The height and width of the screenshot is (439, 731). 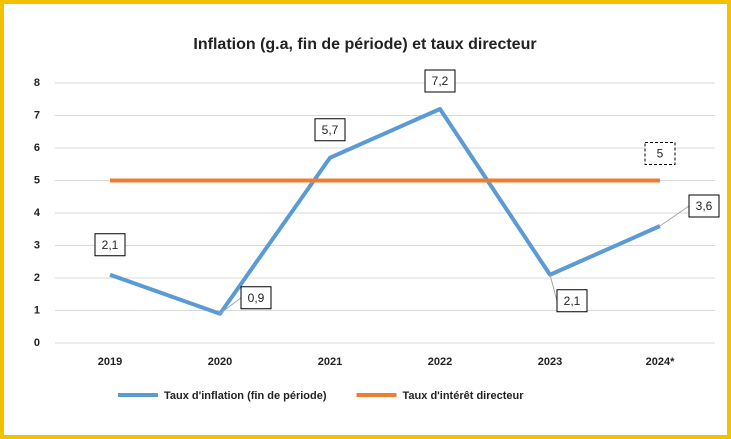 I want to click on data-label: 3,6, so click(x=704, y=206).